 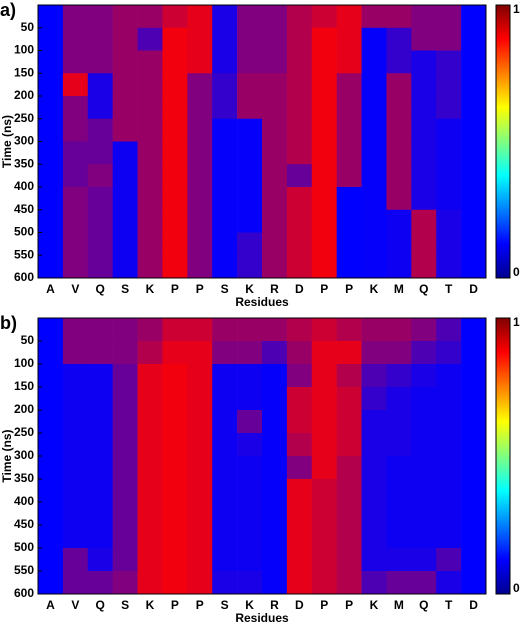 I want to click on y-tick-label: 250, so click(x=24, y=432).